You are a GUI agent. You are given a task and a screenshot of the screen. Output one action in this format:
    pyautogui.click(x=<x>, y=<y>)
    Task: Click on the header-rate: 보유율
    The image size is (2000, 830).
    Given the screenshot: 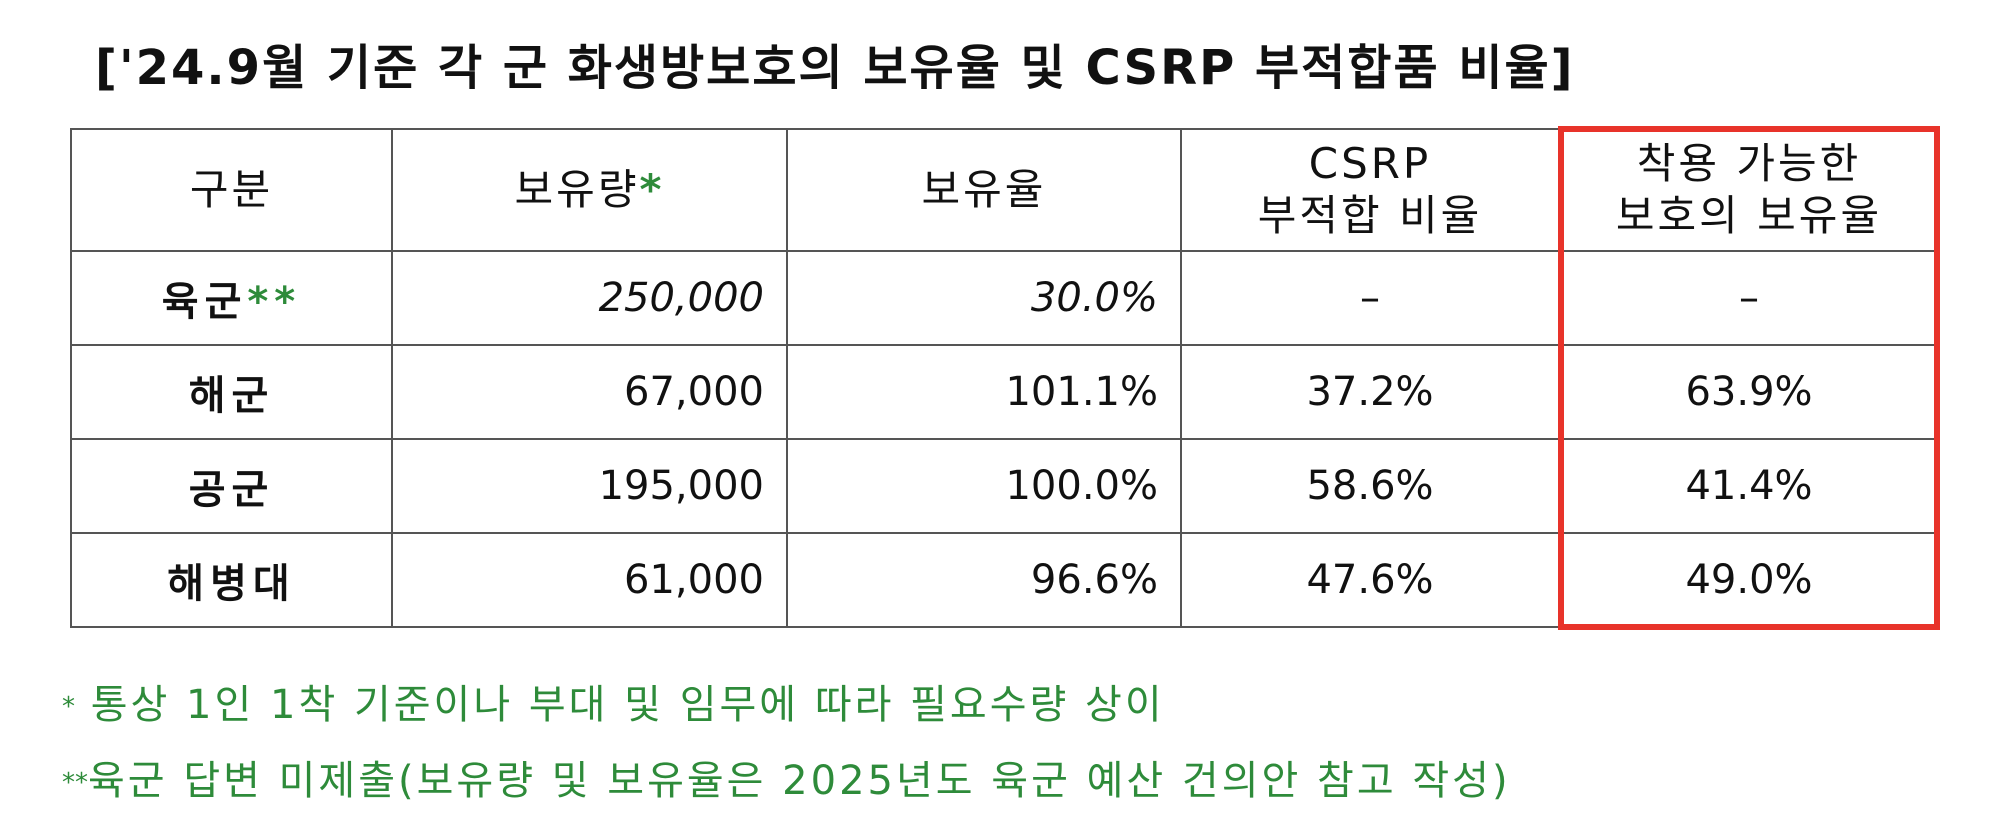 What is the action you would take?
    pyautogui.click(x=984, y=190)
    